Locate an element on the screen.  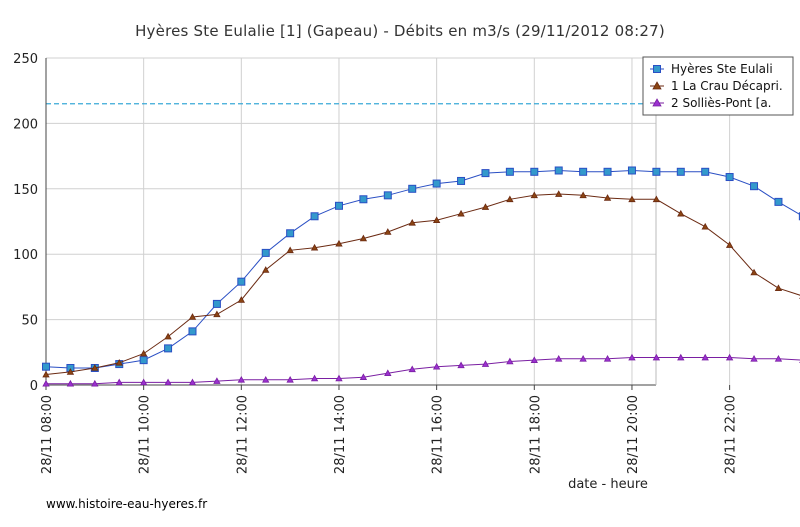
legend-label: Hyères Ste Eulali is located at coordinates (722, 69).